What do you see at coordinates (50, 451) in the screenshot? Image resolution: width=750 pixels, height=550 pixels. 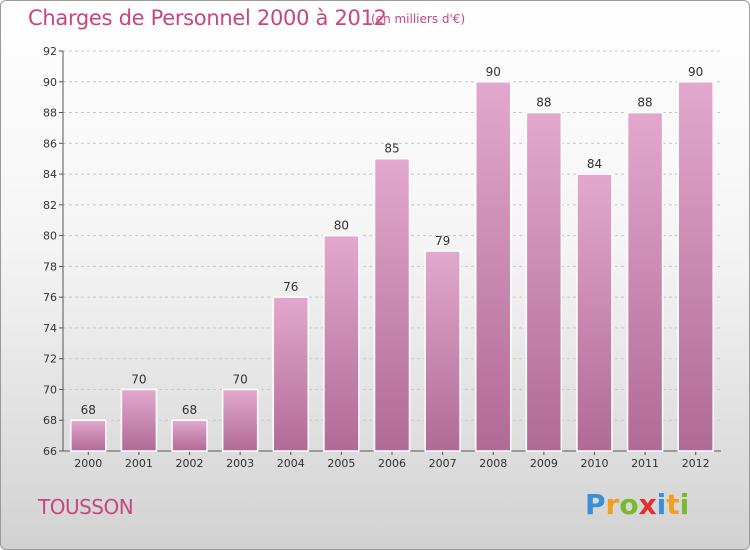 I see `y-tick-label: 66` at bounding box center [50, 451].